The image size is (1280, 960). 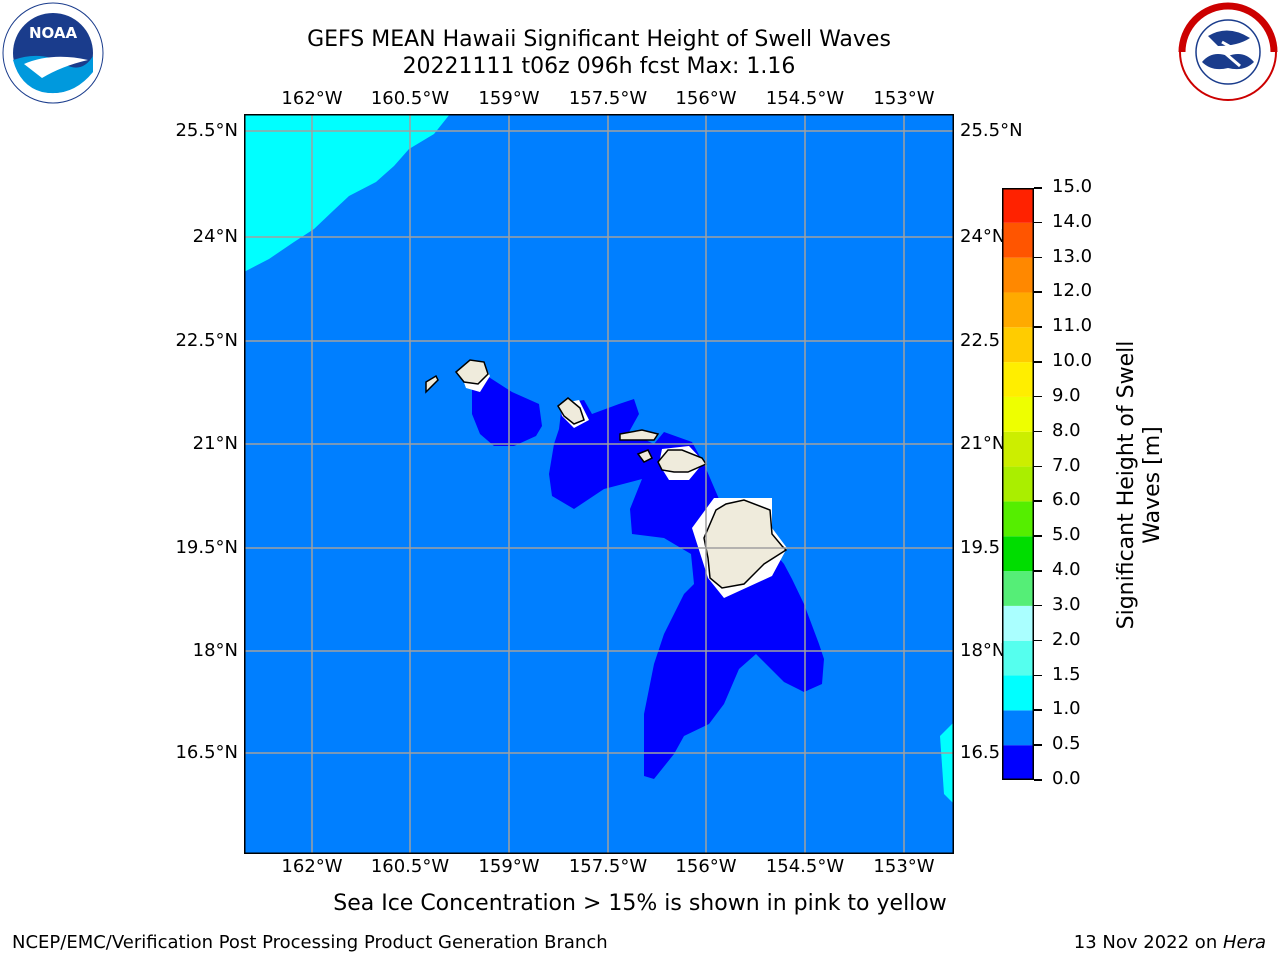 I want to click on island-niihau, so click(x=432, y=384).